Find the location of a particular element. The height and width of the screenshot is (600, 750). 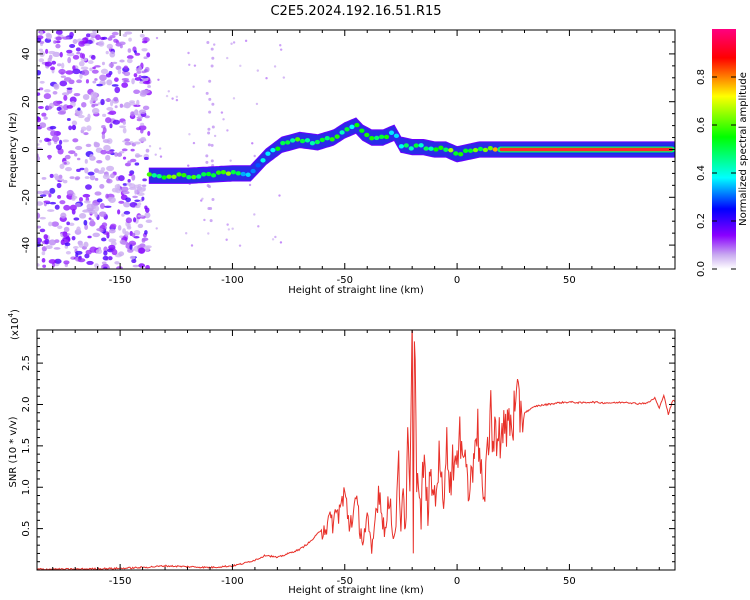

y-tick-label: 1.5 is located at coordinates (26, 446).